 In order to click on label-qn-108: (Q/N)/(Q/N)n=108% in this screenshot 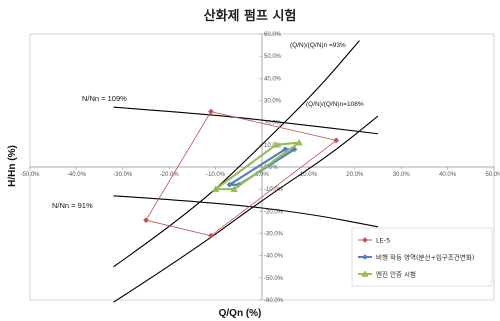, I will do `click(335, 104)`.